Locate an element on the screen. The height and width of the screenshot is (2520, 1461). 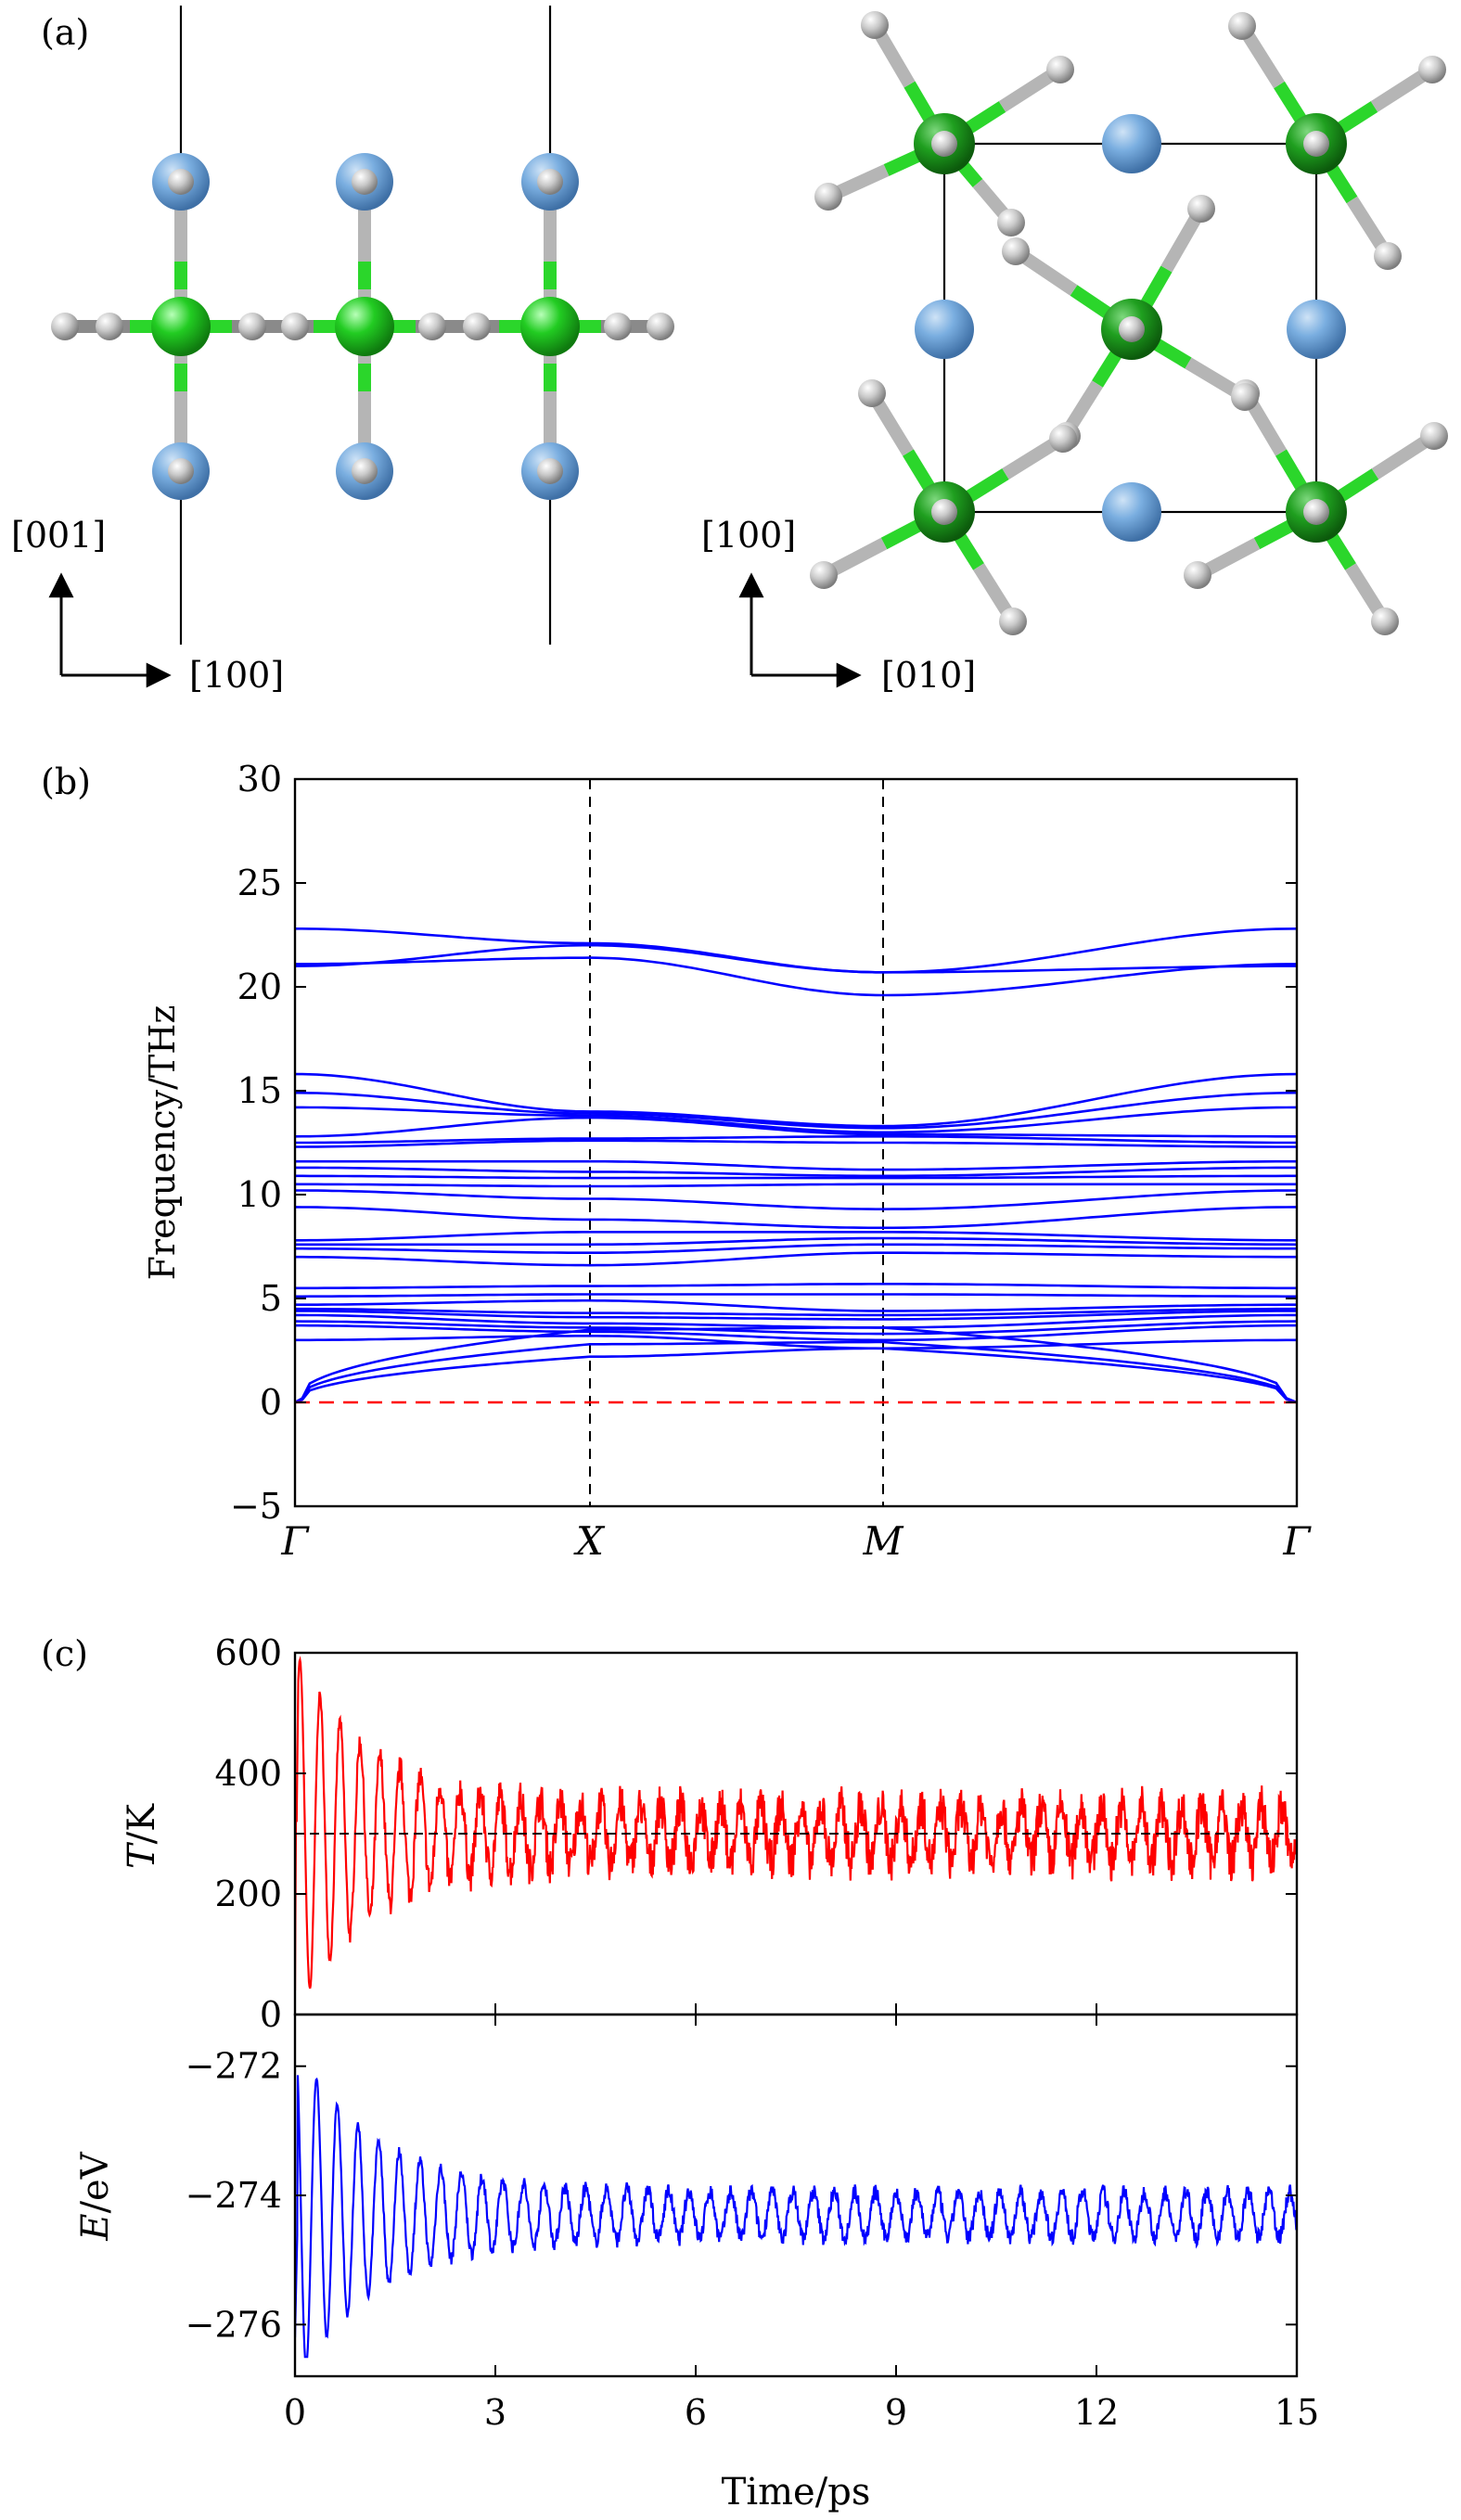
panel-c-label: (c) is located at coordinates (64, 1653).